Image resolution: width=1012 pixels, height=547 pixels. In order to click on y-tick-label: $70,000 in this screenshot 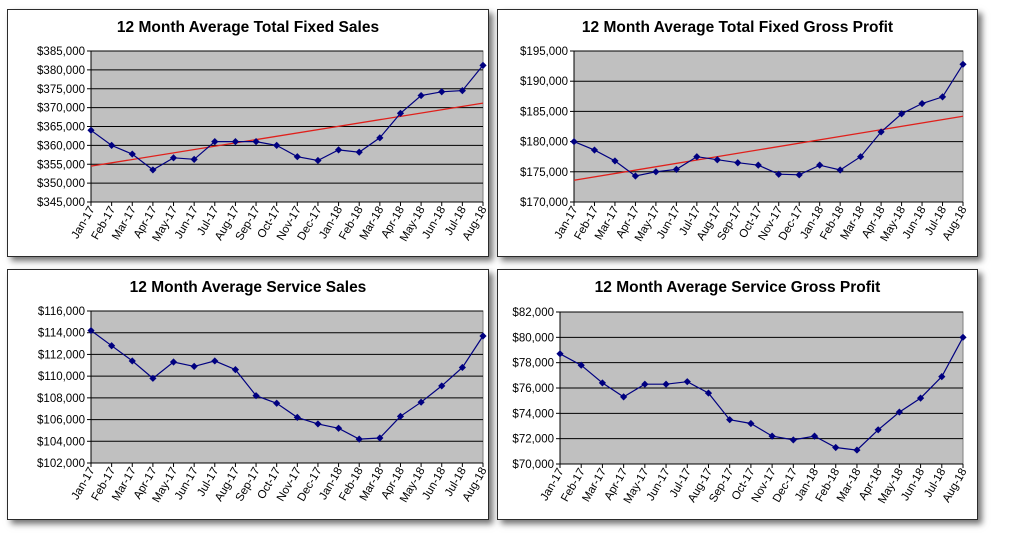, I will do `click(533, 465)`.